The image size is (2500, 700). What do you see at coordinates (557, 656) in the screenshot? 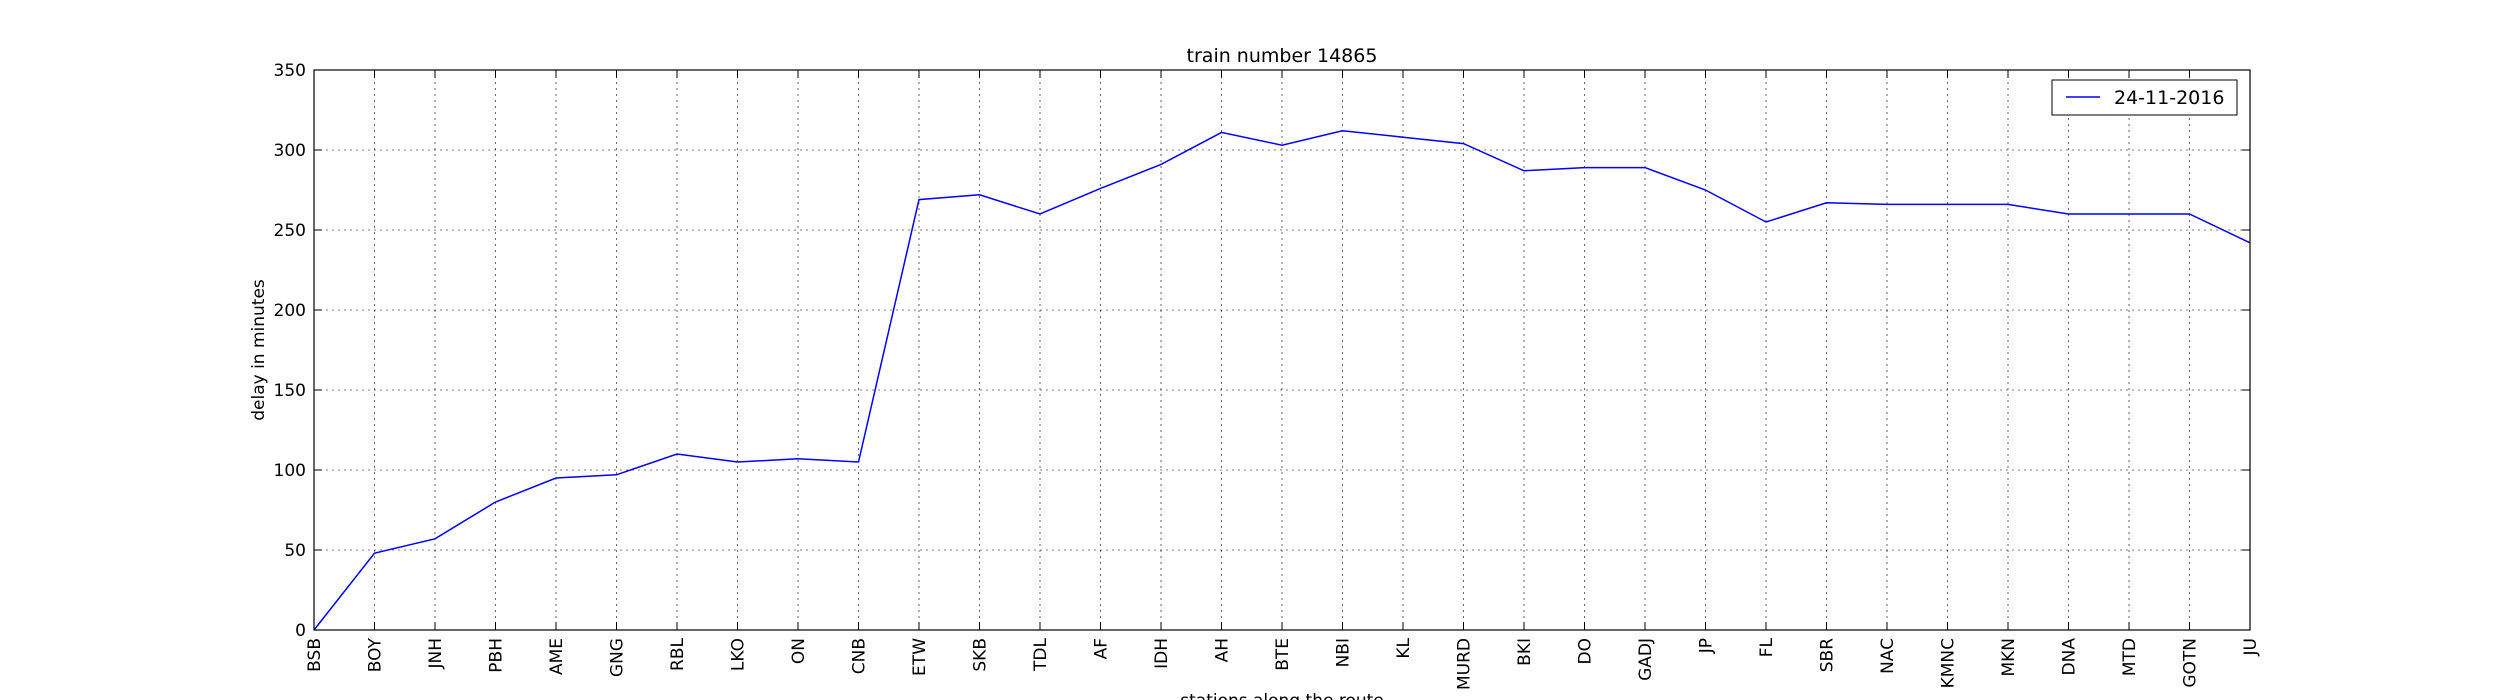
I see `x-tick-label: AME` at bounding box center [557, 656].